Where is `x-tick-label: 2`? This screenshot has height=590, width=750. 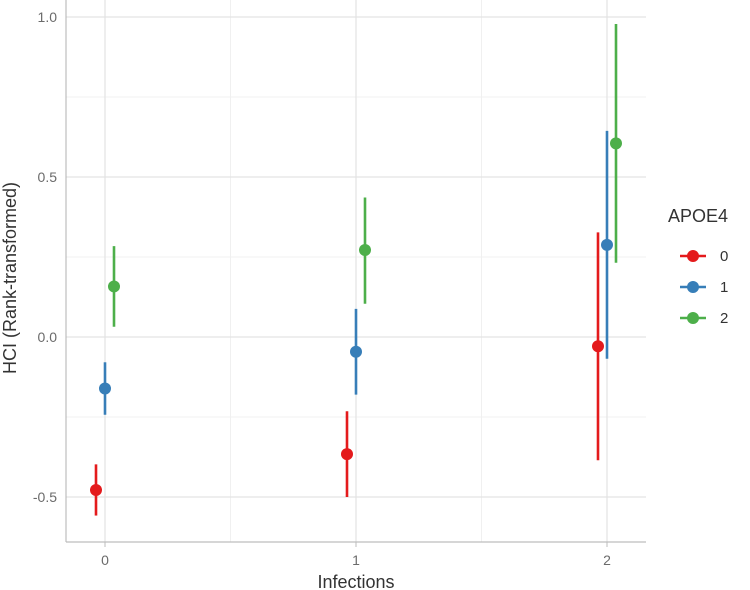 x-tick-label: 2 is located at coordinates (607, 560).